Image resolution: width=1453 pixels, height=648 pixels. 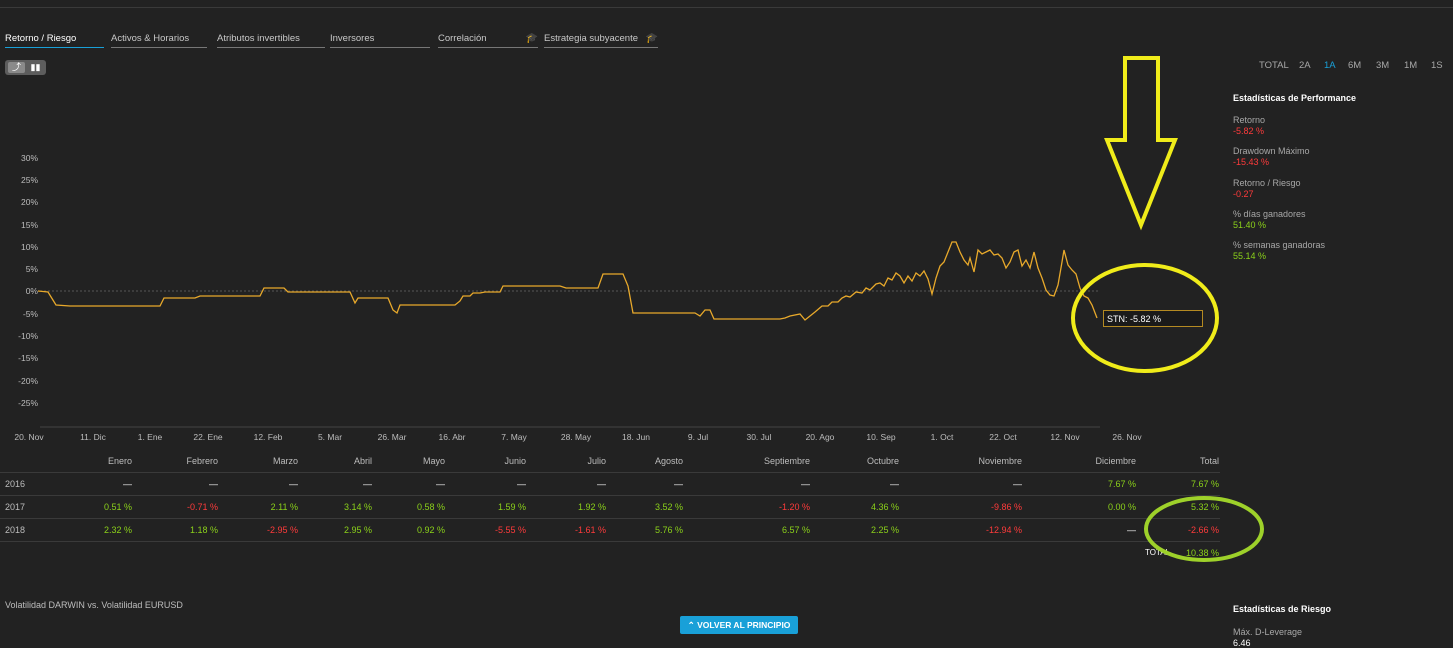 What do you see at coordinates (884, 530) in the screenshot?
I see `table-cell: 2.25 %` at bounding box center [884, 530].